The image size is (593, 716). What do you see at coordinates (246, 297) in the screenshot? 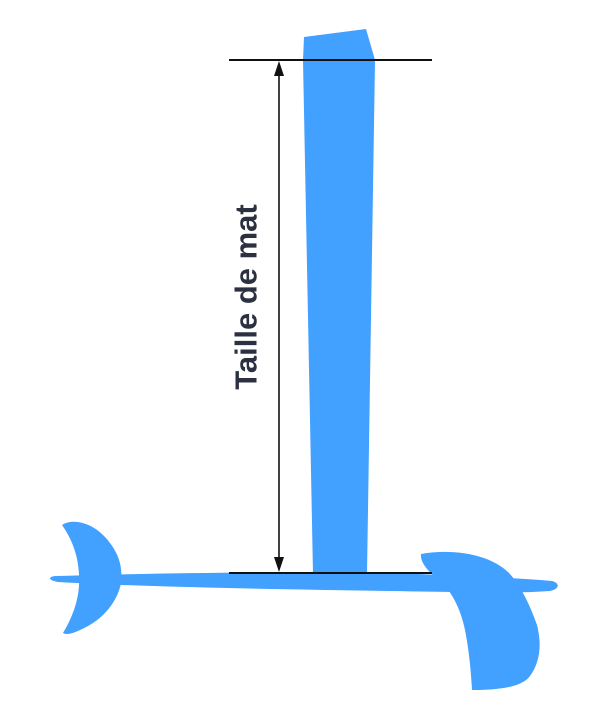
I see `dimension-label: Taille de mat` at bounding box center [246, 297].